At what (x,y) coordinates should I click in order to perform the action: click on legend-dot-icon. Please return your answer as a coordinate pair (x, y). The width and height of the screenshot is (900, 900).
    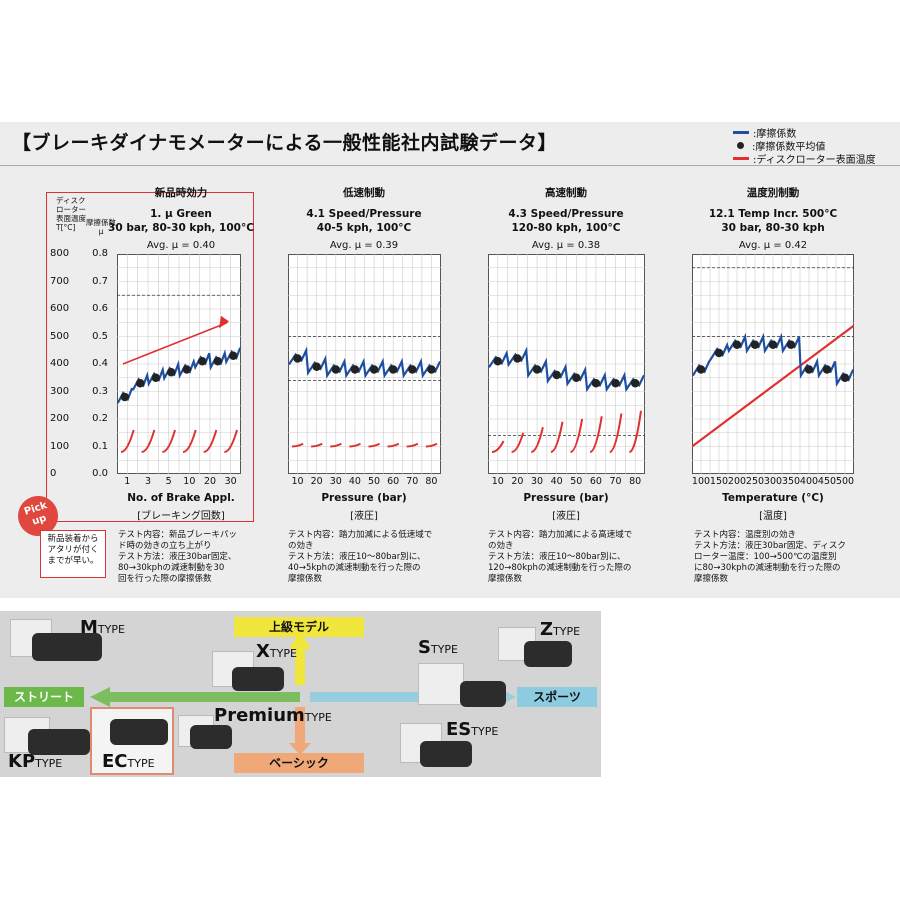
    Looking at the image, I should click on (740, 145).